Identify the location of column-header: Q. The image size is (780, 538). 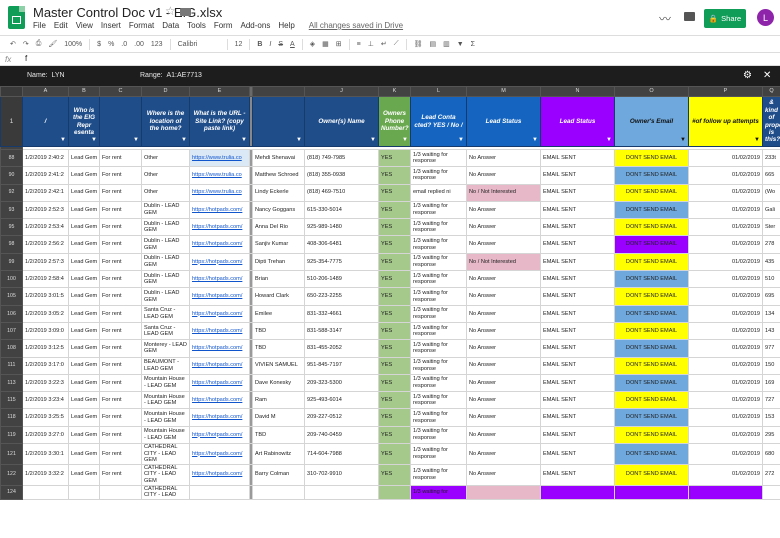
(771, 91).